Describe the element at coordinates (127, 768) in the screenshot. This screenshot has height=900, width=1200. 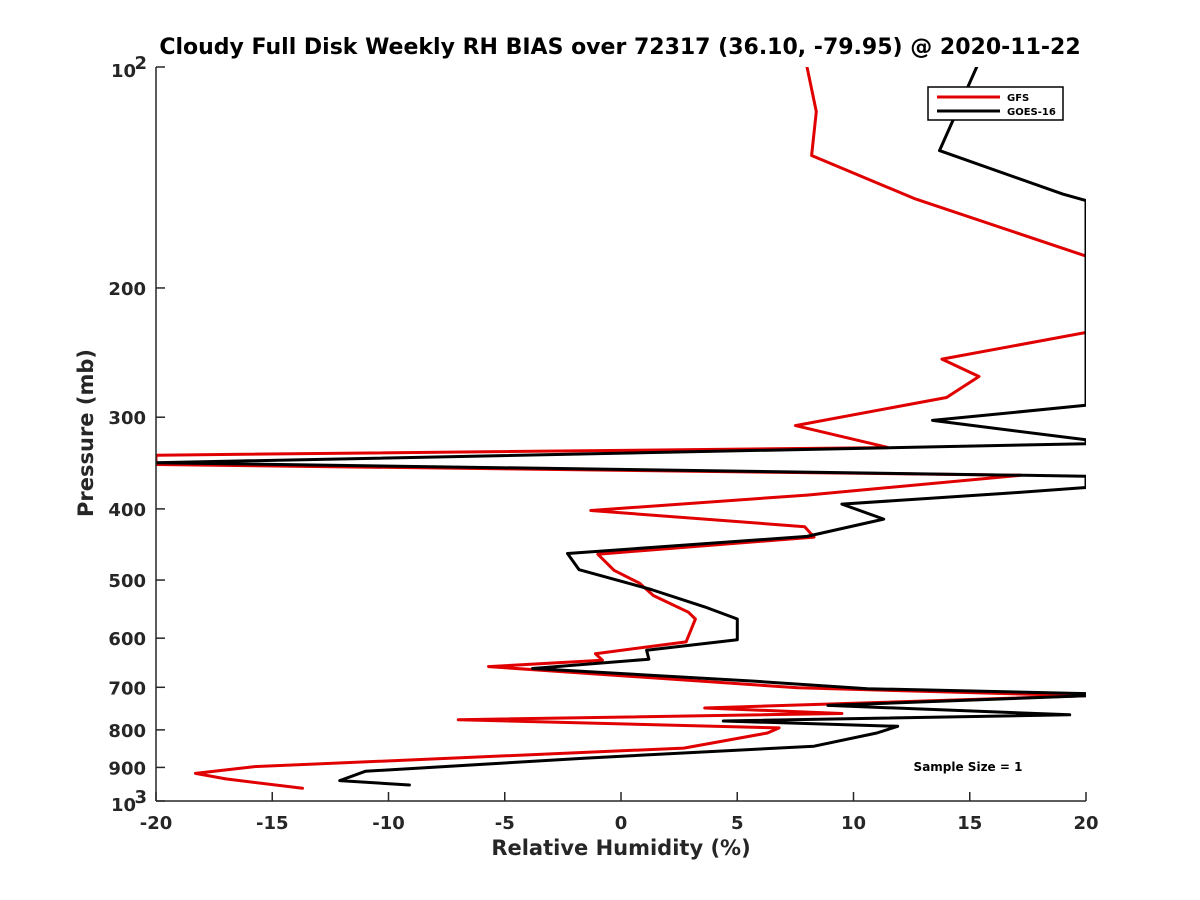
I see `y-tick-label: 900` at that location.